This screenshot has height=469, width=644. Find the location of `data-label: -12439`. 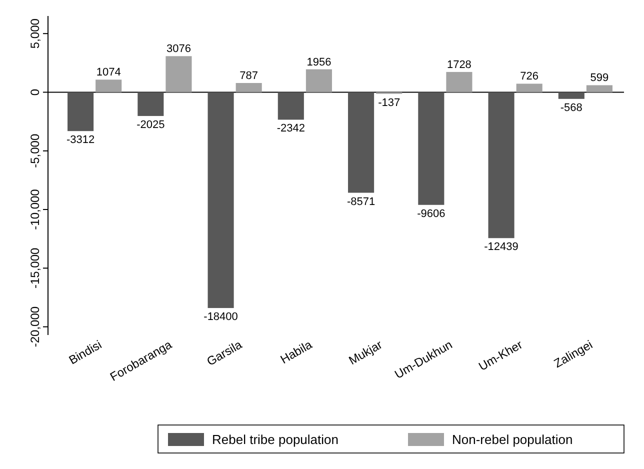

data-label: -12439 is located at coordinates (501, 247).